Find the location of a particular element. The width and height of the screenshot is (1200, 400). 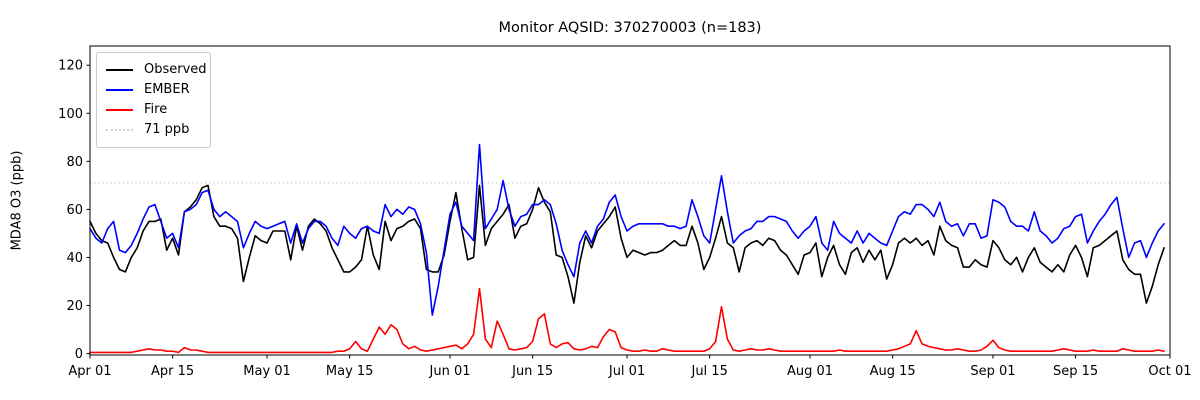

legend-label: Fire is located at coordinates (156, 109).